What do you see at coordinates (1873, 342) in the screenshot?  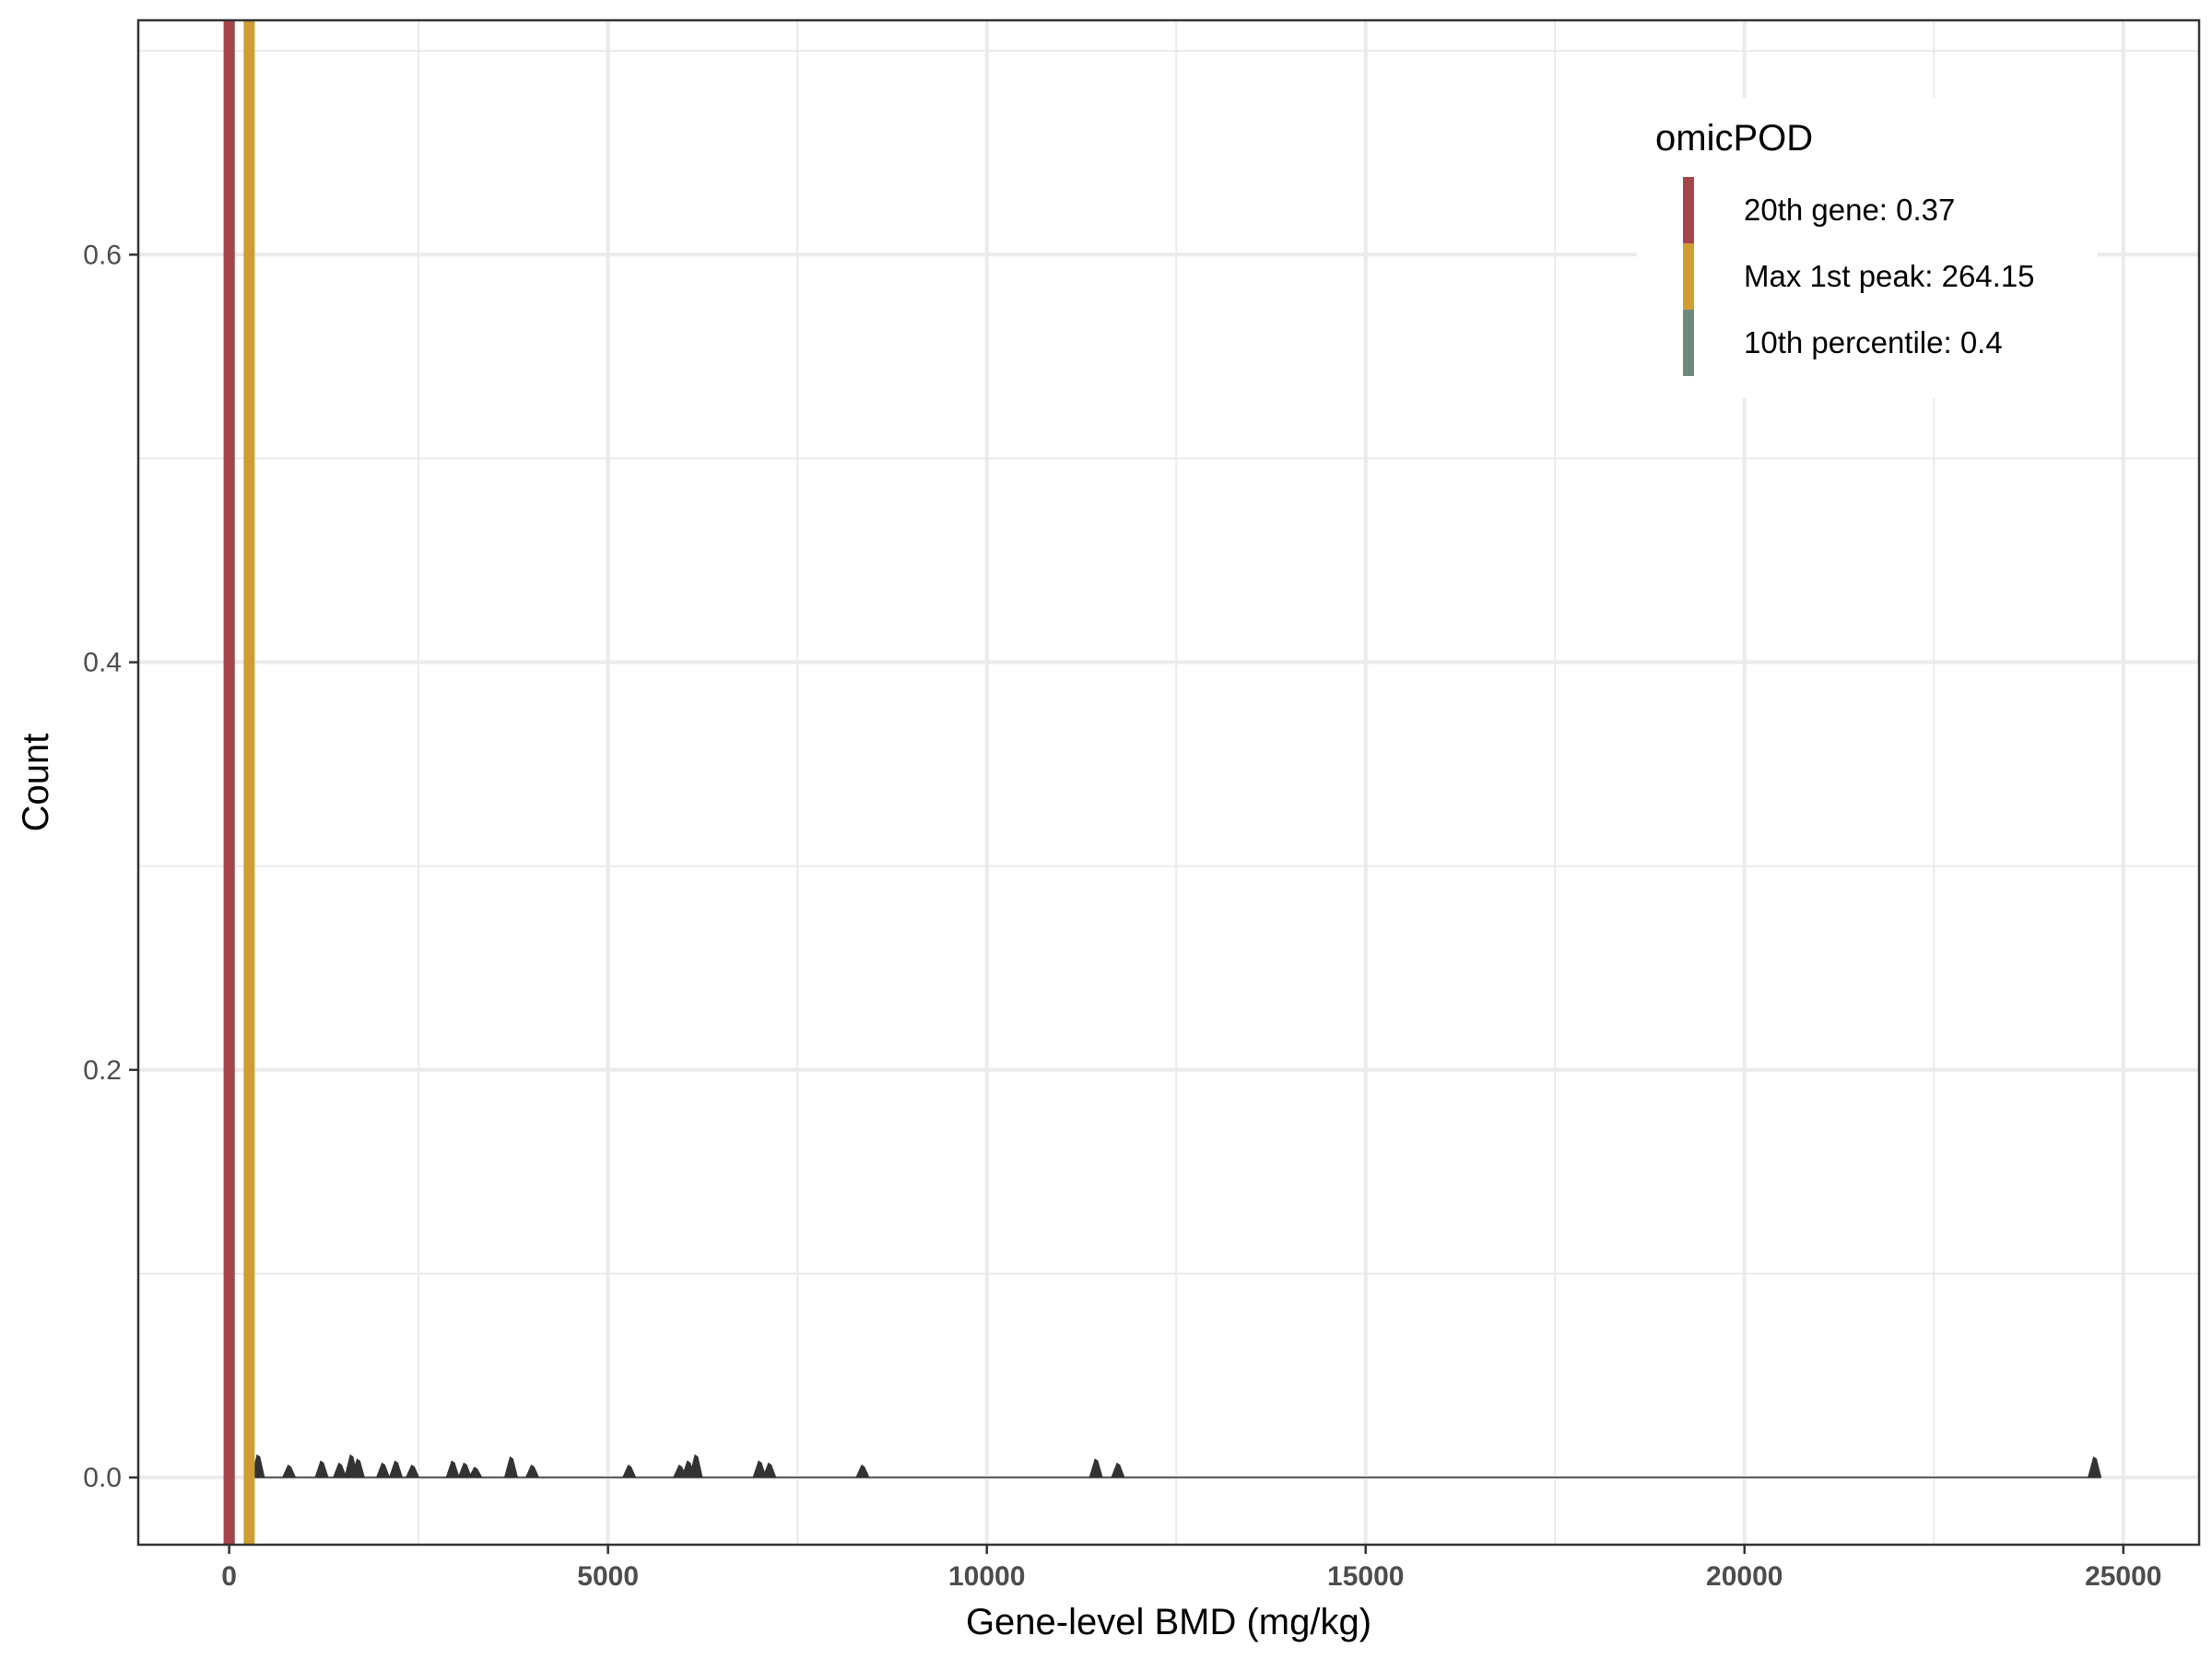 I see `legend-label: 10th percentile: 0.4` at bounding box center [1873, 342].